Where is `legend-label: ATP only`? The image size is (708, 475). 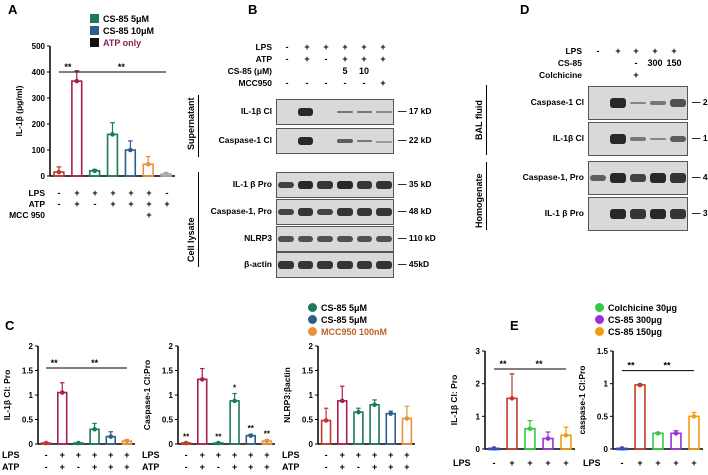
legend-label: ATP only is located at coordinates (122, 43).